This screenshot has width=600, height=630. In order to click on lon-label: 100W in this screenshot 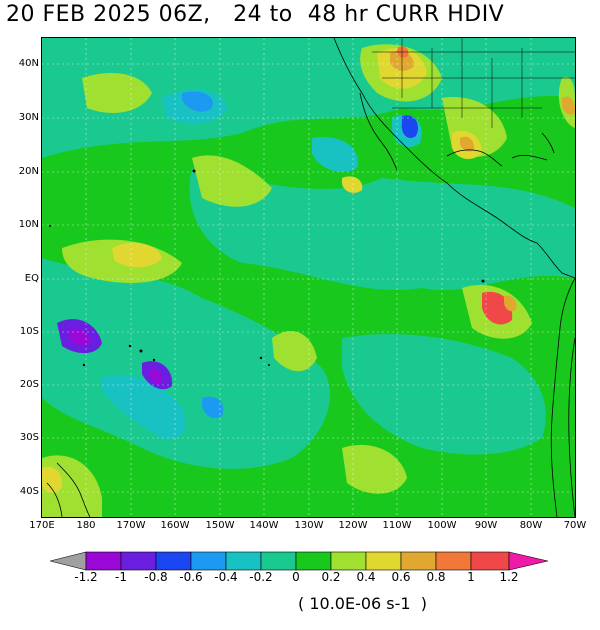, I will do `click(442, 525)`.